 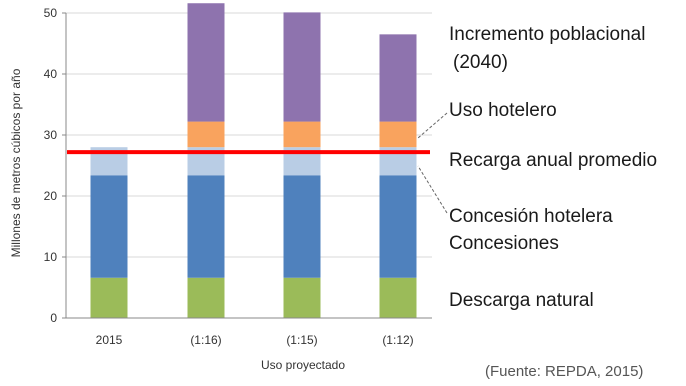 I want to click on legend-incremento-label-line2: (2040), so click(x=480, y=62).